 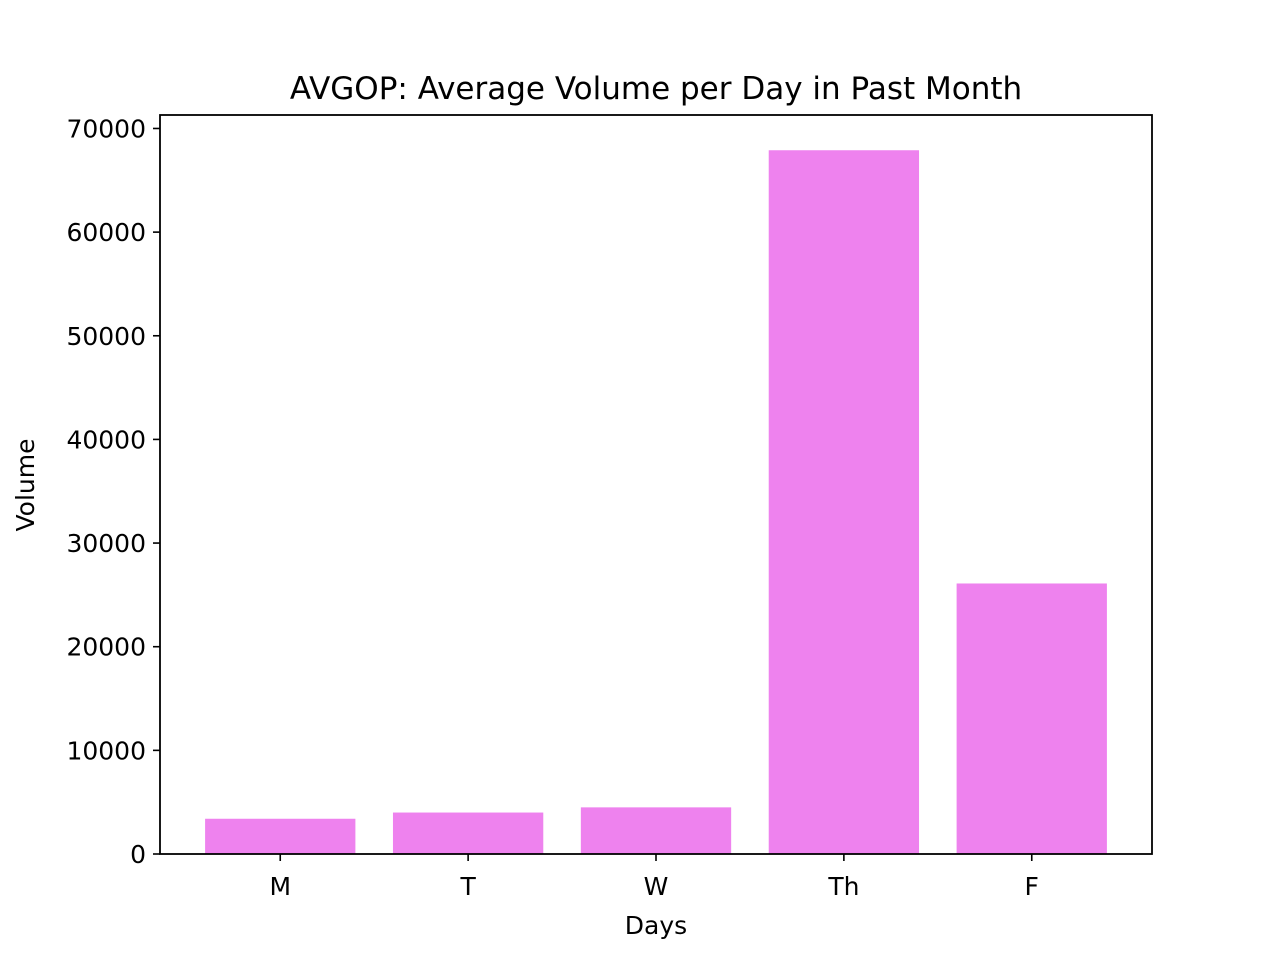 I want to click on x-tick-label: M, so click(x=280, y=886).